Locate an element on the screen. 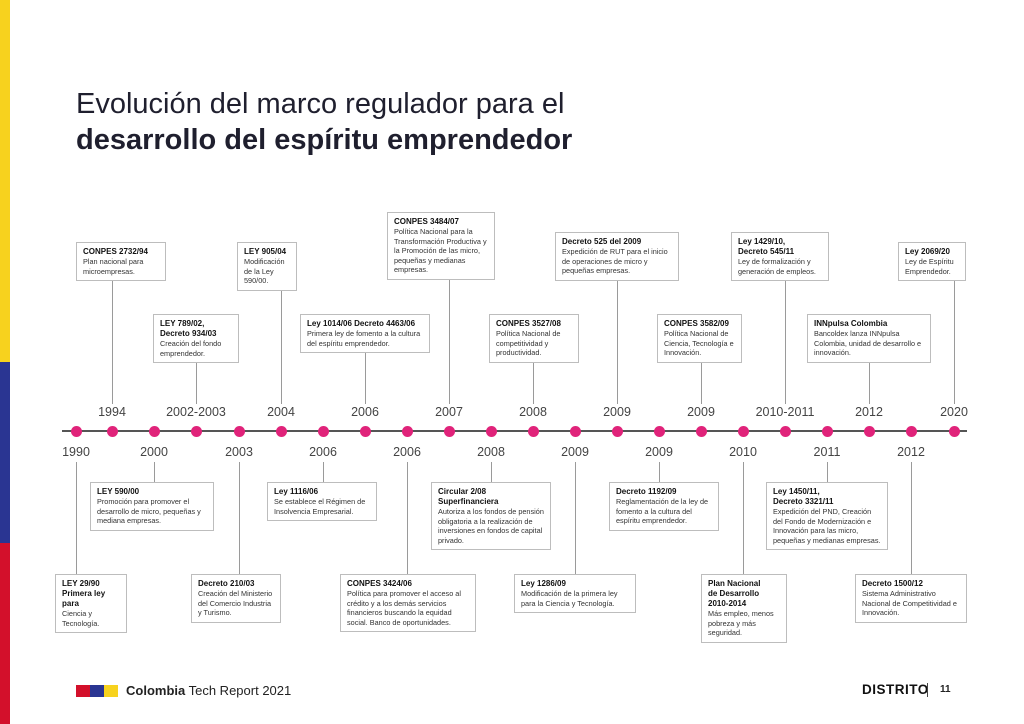  flag-stripe-red is located at coordinates (5, 633).